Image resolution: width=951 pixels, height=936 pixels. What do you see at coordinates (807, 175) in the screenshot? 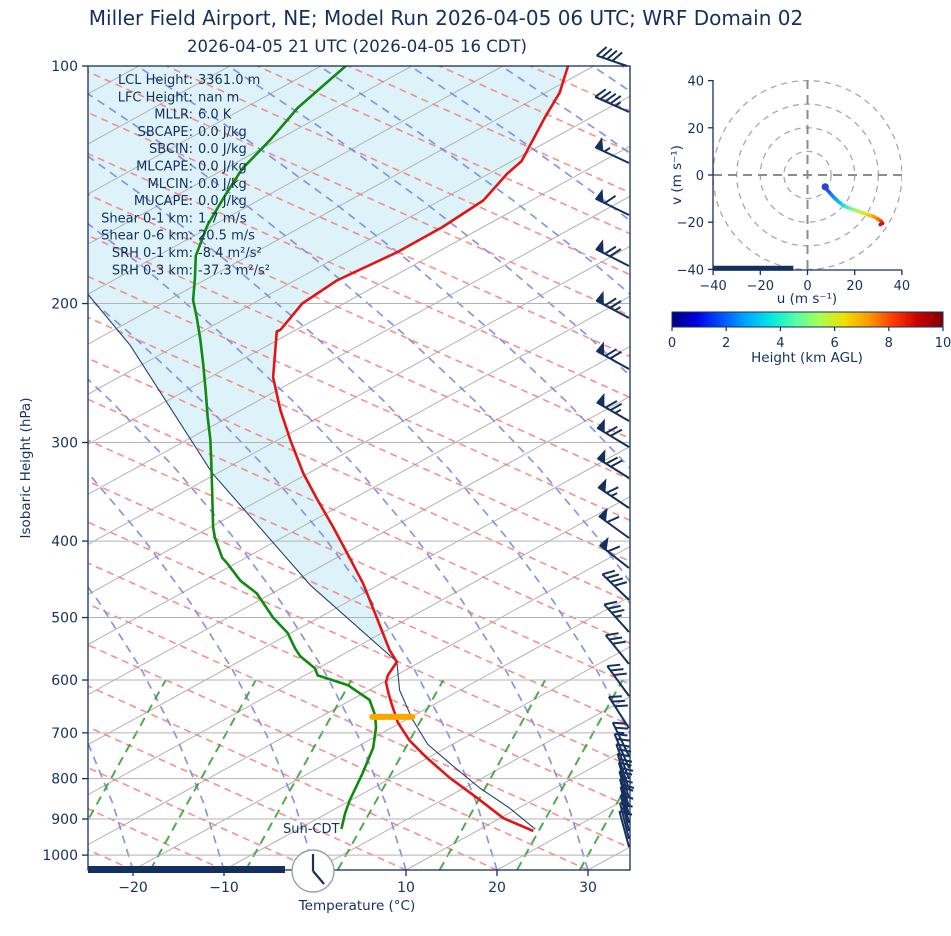
I see `hodograph-range-ring` at bounding box center [807, 175].